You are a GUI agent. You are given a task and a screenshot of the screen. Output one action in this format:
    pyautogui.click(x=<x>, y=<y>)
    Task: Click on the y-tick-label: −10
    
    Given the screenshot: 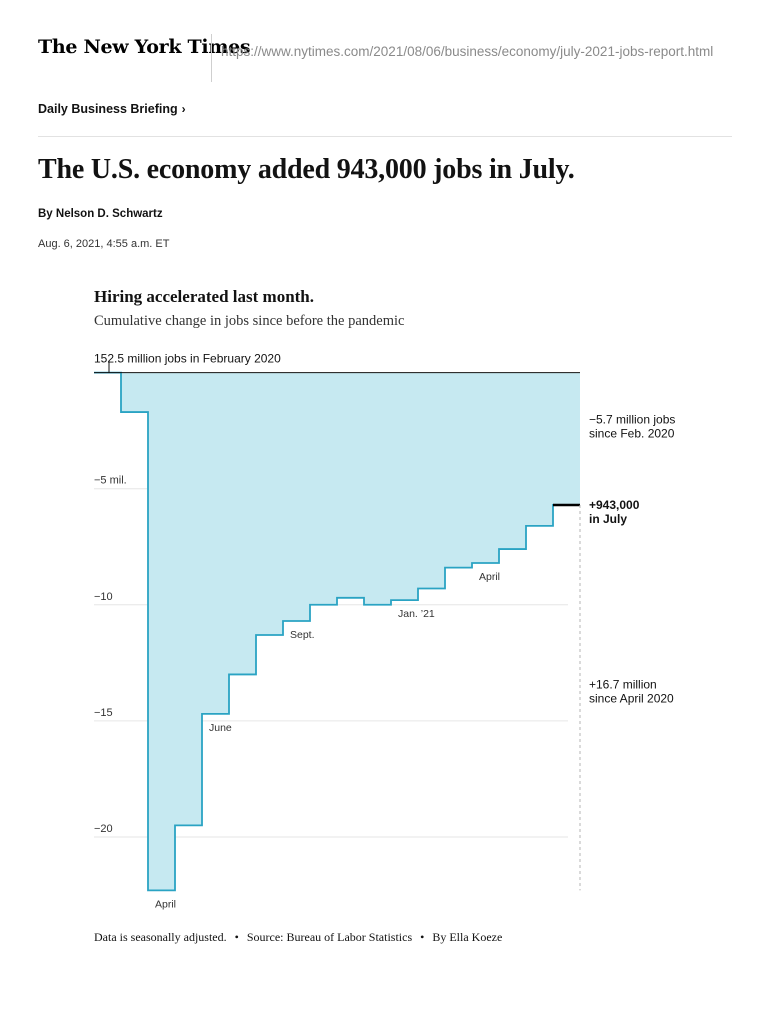 What is the action you would take?
    pyautogui.click(x=103, y=597)
    